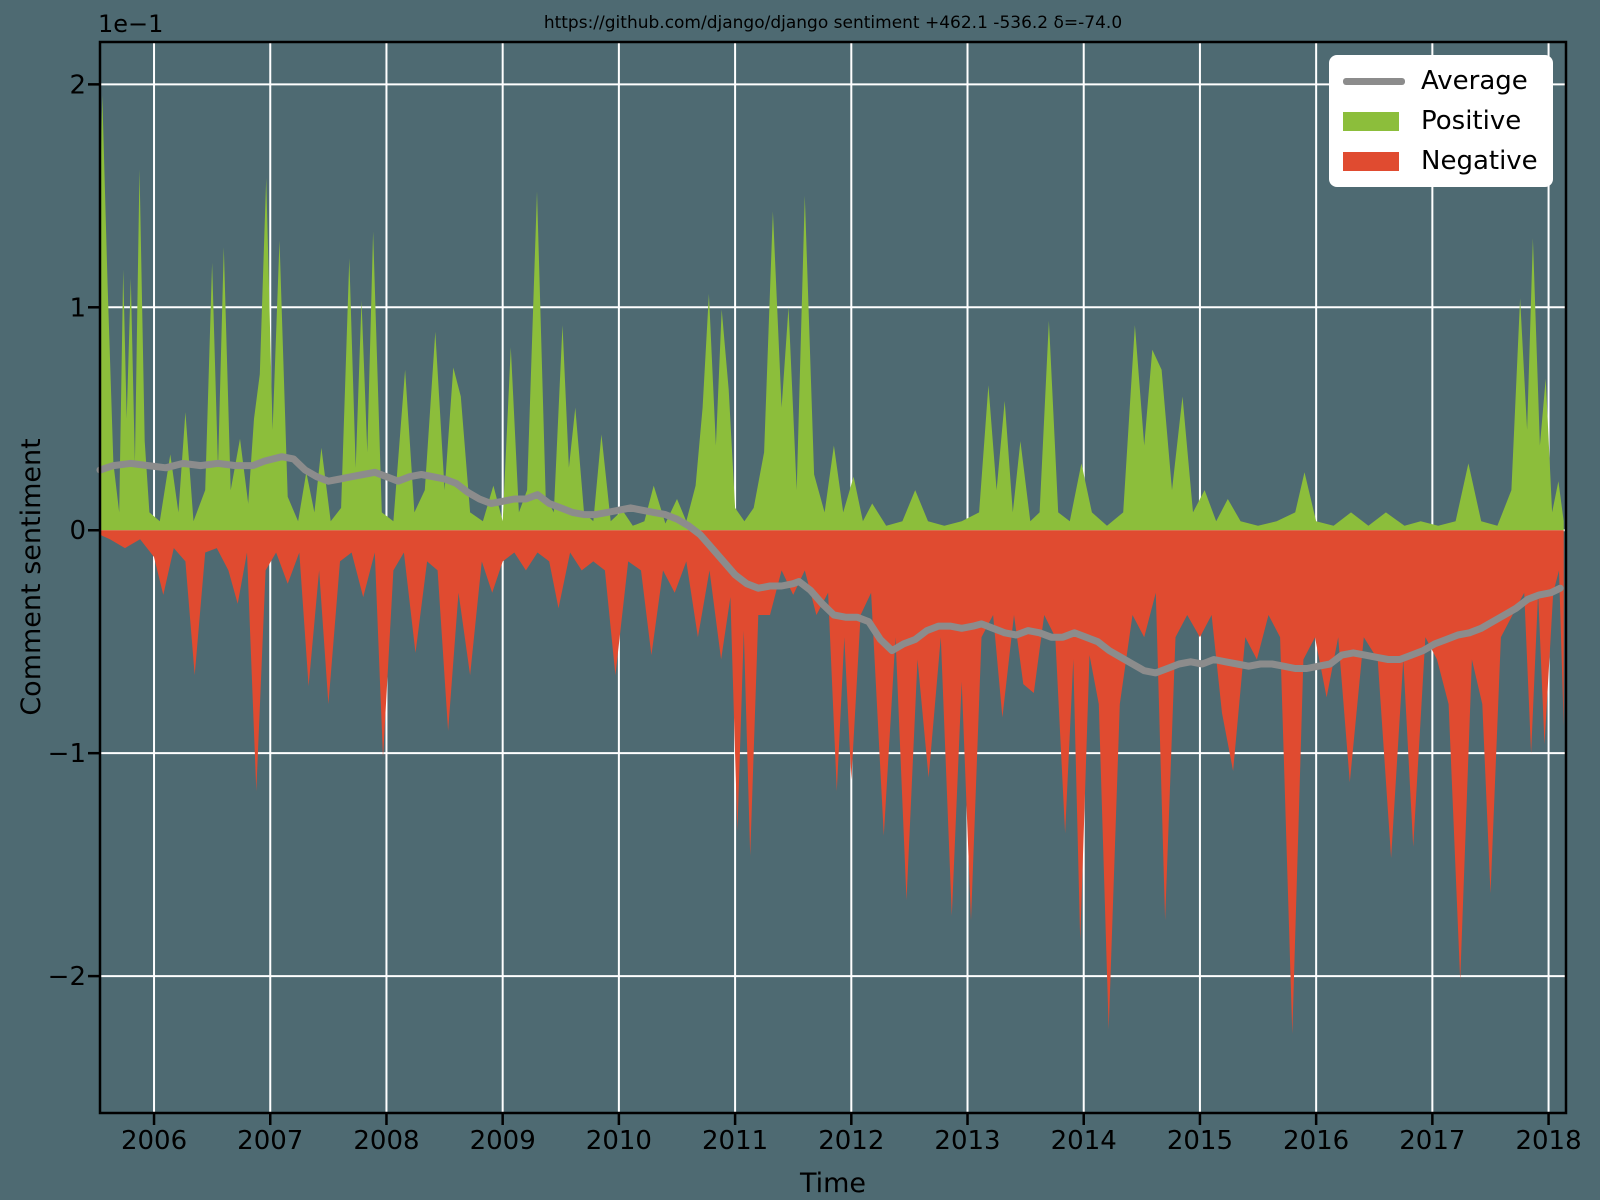 Image resolution: width=1600 pixels, height=1200 pixels. What do you see at coordinates (1200, 1141) in the screenshot?
I see `x-tick-label: 2015` at bounding box center [1200, 1141].